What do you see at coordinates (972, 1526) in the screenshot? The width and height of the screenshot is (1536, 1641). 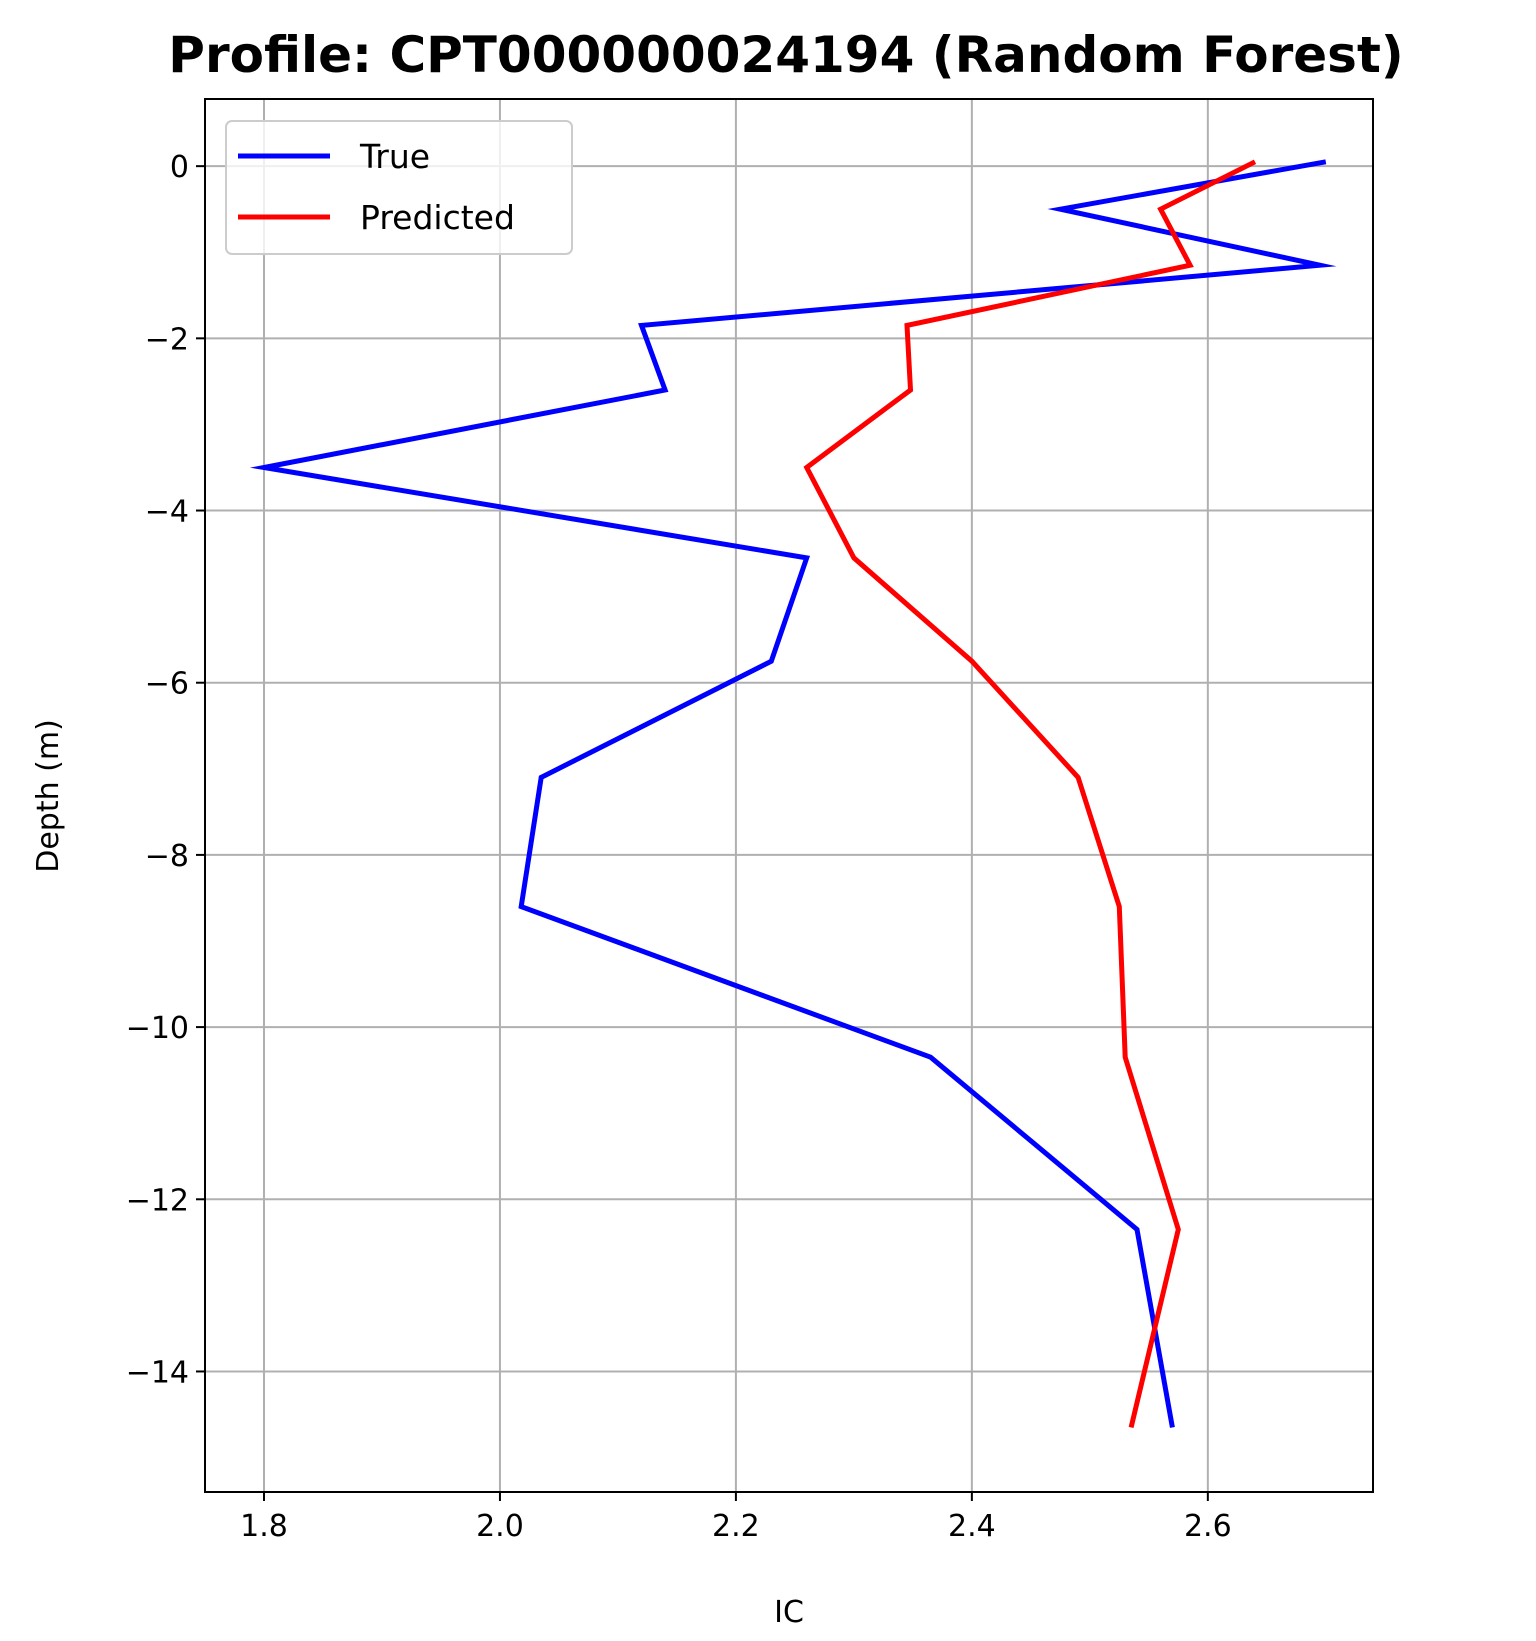 I see `x-tick-label: 2.4` at bounding box center [972, 1526].